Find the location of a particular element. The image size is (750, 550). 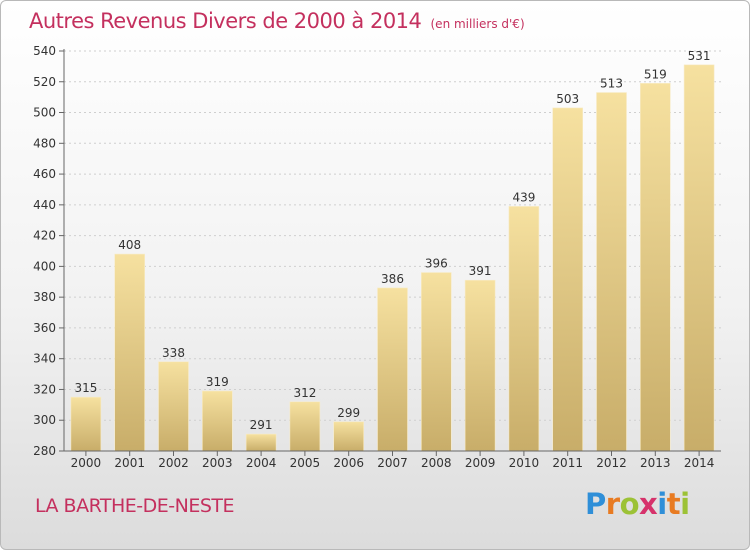

data-label: 531 is located at coordinates (699, 56).